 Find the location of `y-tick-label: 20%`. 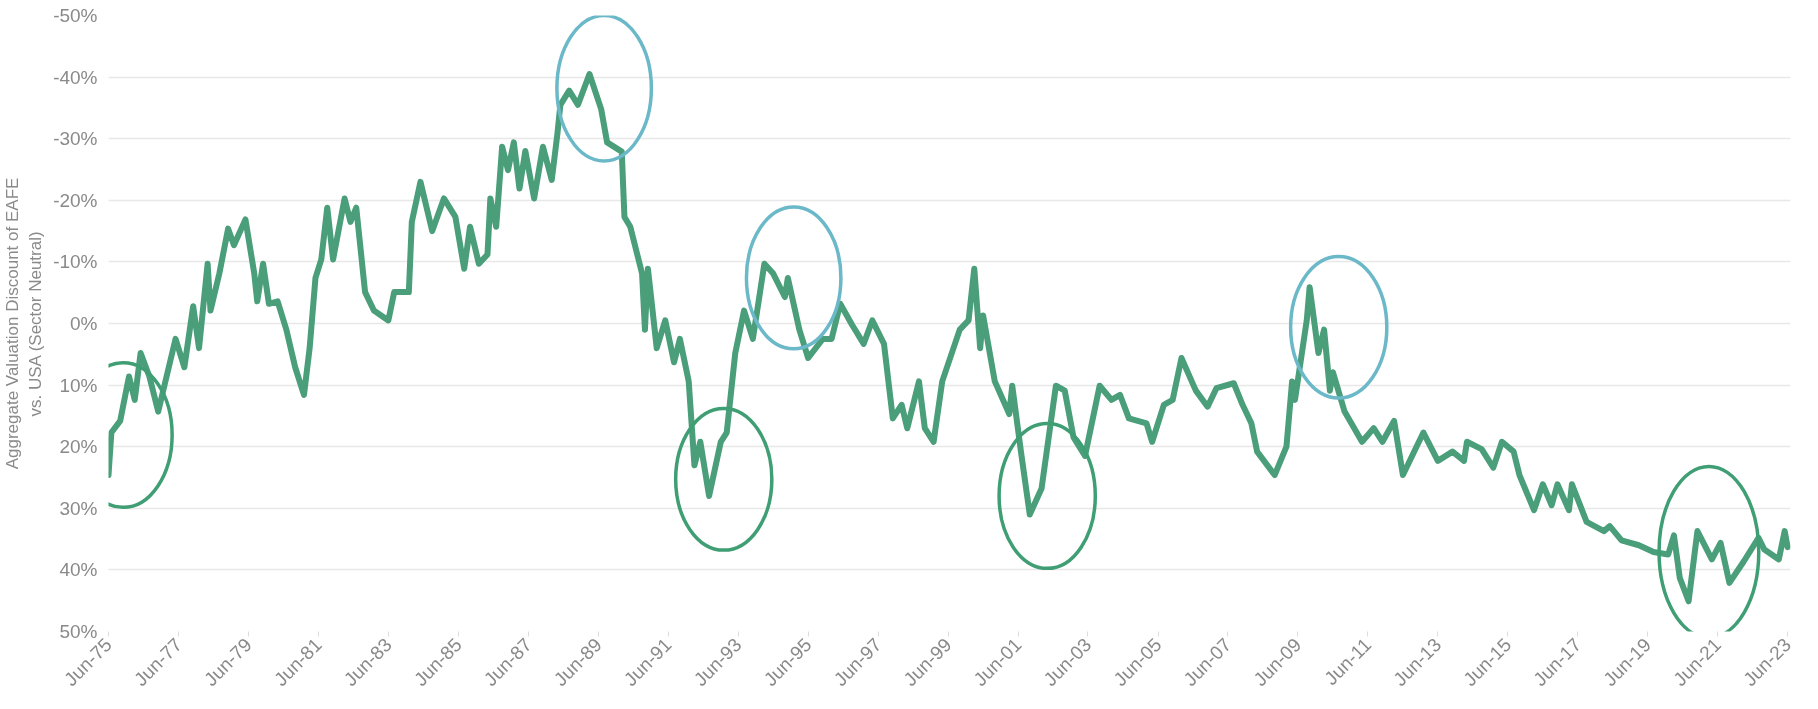

y-tick-label: 20% is located at coordinates (78, 447).